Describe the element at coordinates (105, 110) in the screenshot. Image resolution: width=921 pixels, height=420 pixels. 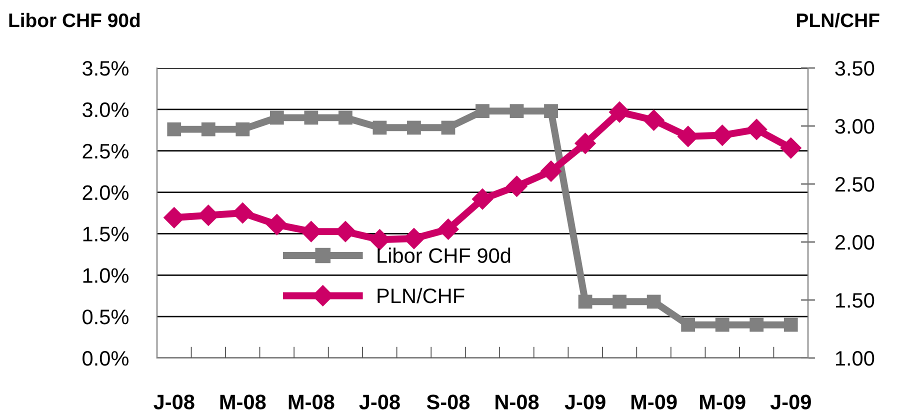
I see `y-tick-label: 3.0%` at that location.